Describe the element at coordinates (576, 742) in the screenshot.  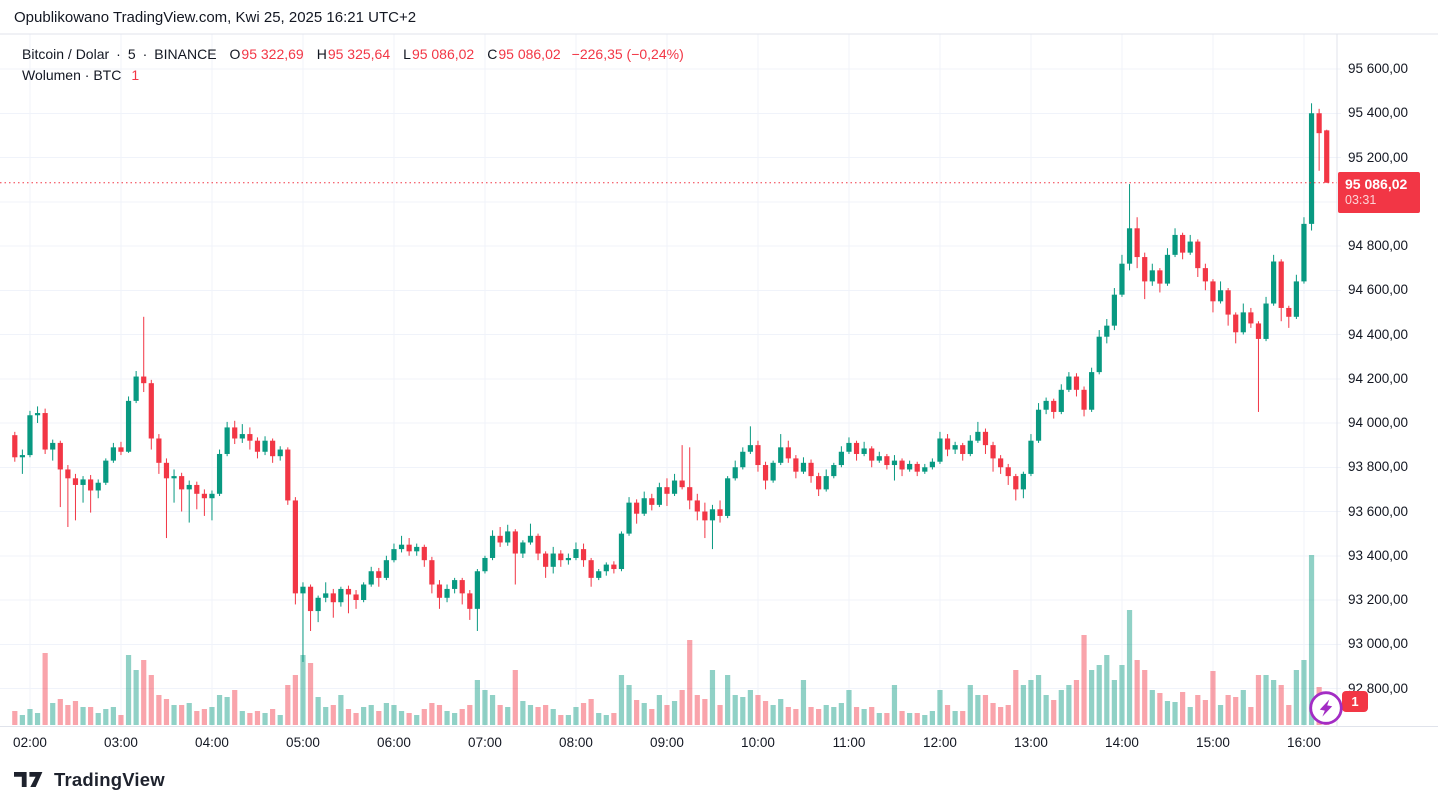
I see `time-axis-label: 08:00` at that location.